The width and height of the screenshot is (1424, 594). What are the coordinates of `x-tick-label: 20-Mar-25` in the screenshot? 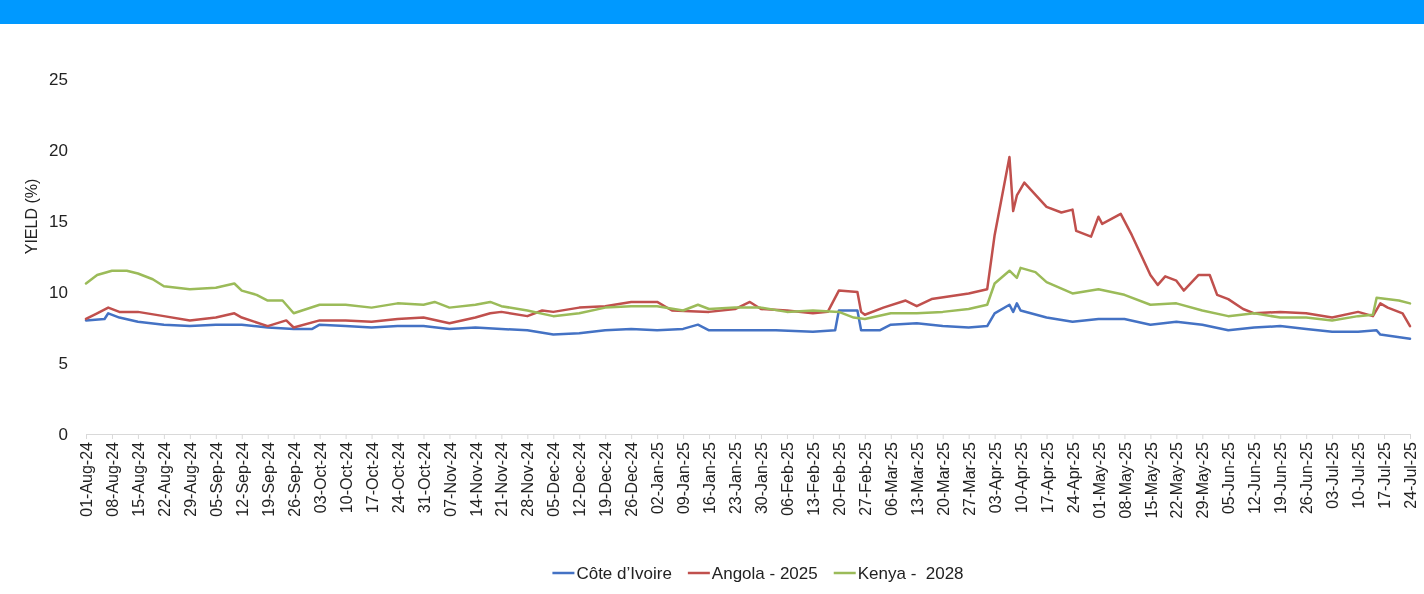 It's located at (943, 478).